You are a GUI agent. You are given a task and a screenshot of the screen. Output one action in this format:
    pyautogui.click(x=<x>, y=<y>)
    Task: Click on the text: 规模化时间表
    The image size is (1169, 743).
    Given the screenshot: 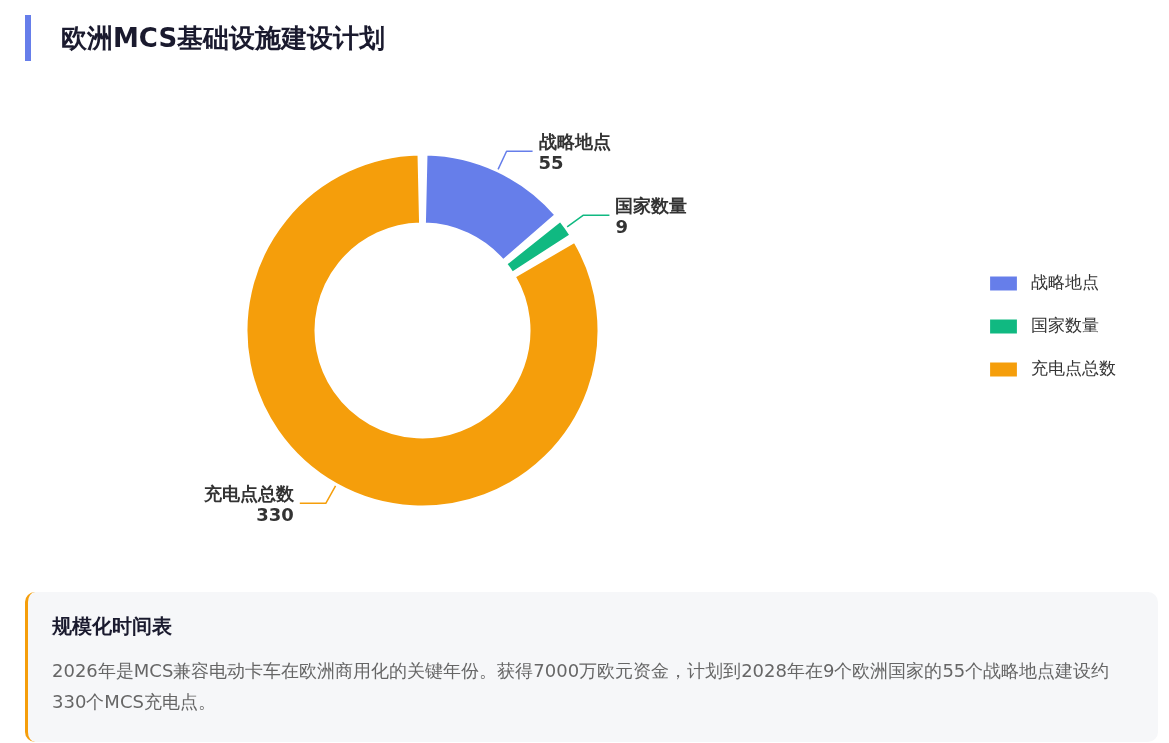 What is the action you would take?
    pyautogui.click(x=112, y=626)
    